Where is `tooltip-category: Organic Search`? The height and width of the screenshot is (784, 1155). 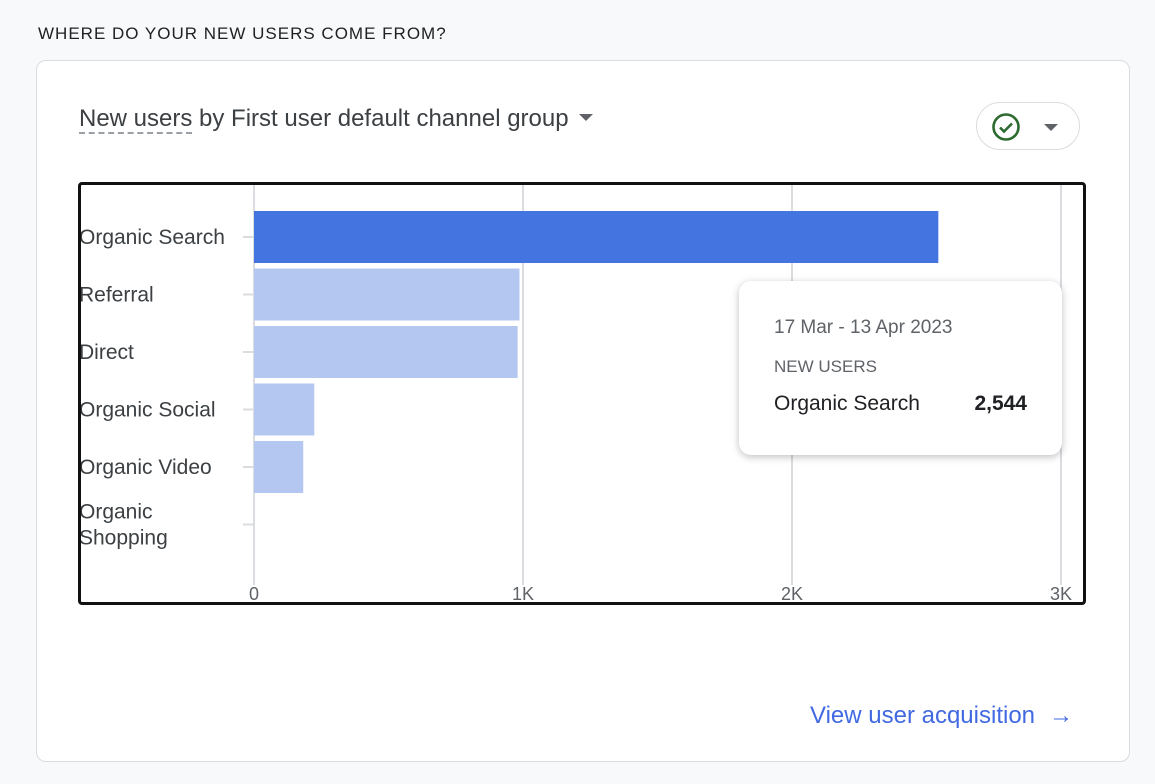 tooltip-category: Organic Search is located at coordinates (847, 403).